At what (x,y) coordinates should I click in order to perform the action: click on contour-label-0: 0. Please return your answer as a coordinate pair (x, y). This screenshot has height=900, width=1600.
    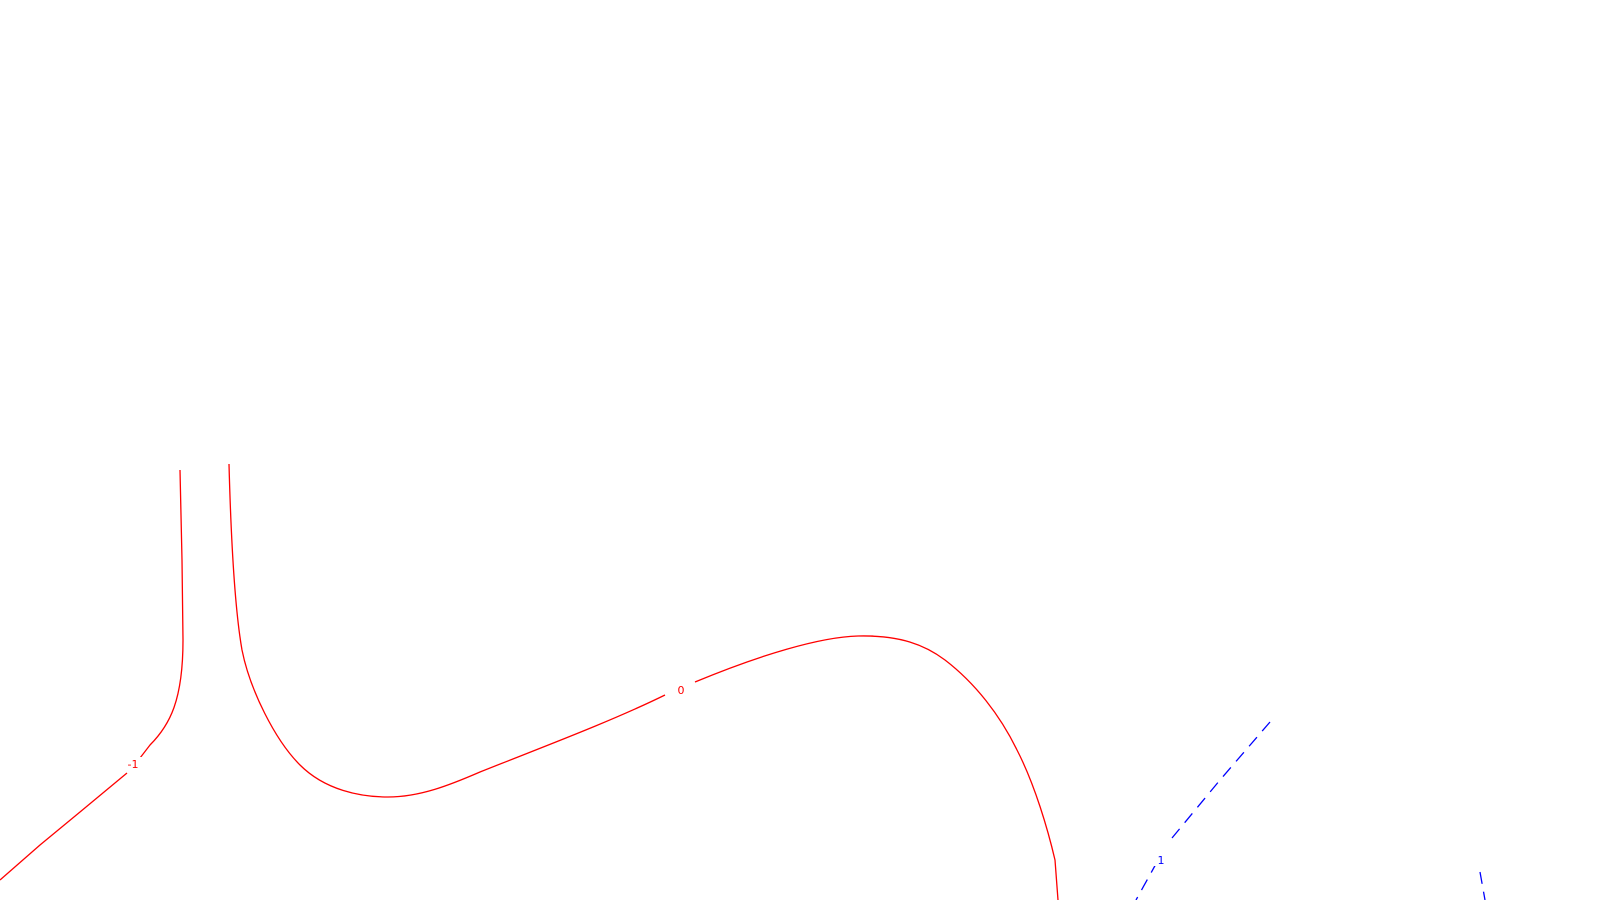
    Looking at the image, I should click on (681, 690).